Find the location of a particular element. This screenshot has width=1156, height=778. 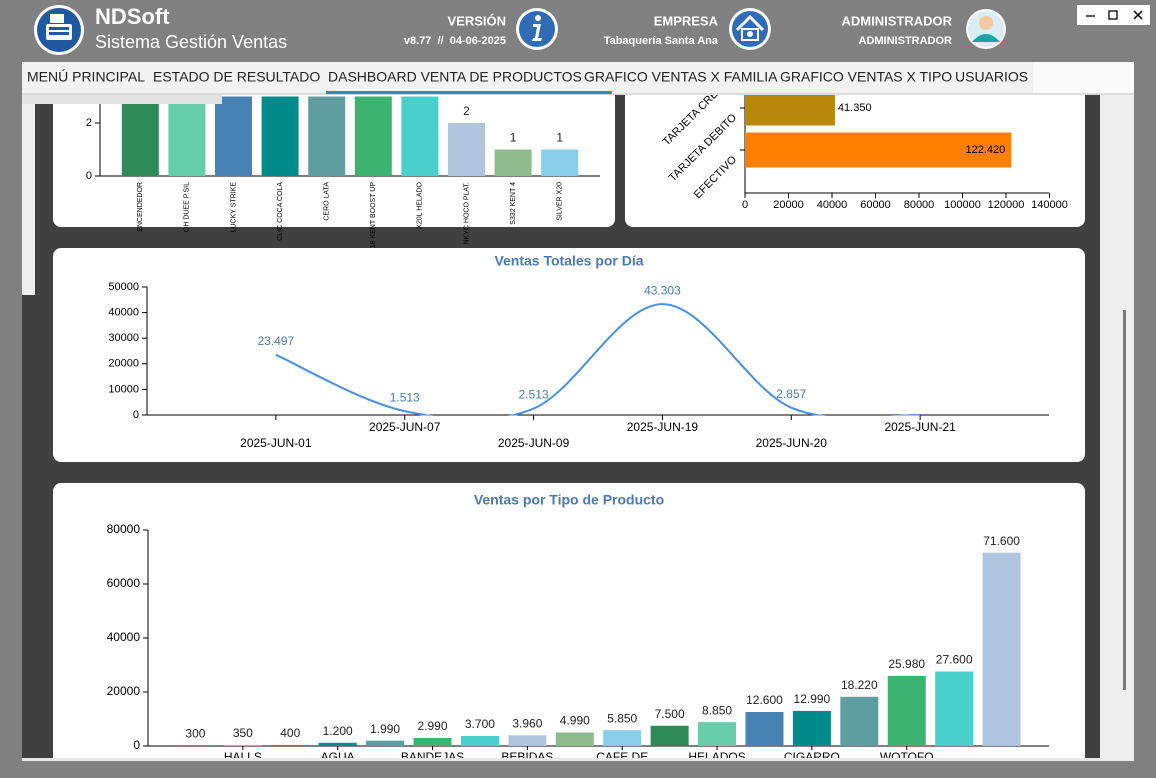

x-tick-label: CERO LATA is located at coordinates (327, 201).